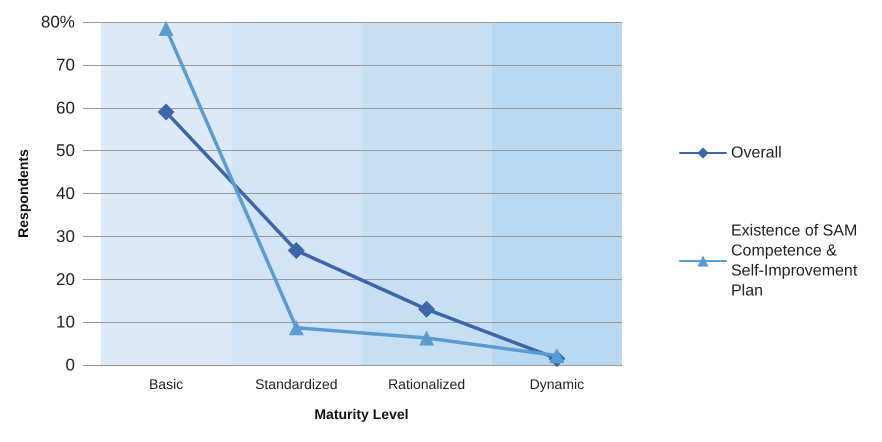 This screenshot has width=882, height=442. I want to click on y-axis-title: Respondents, so click(23, 193).